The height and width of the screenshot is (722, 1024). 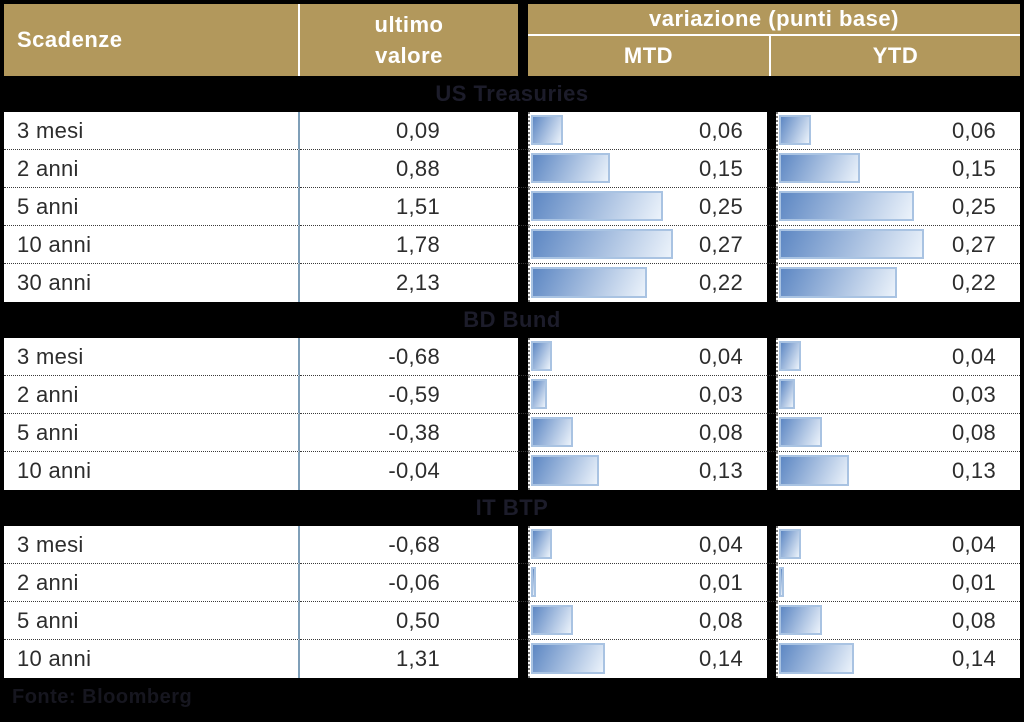 What do you see at coordinates (647, 131) in the screenshot?
I see `cell-mtd: 0,06` at bounding box center [647, 131].